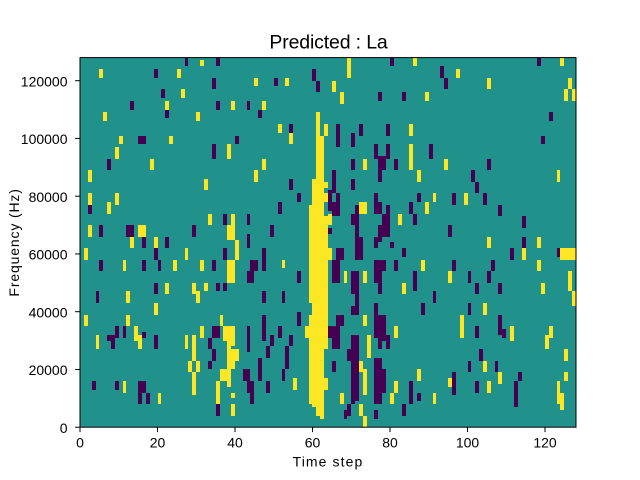 The image size is (640, 480). Describe the element at coordinates (48, 197) in the screenshot. I see `svg-text: 80000` at that location.